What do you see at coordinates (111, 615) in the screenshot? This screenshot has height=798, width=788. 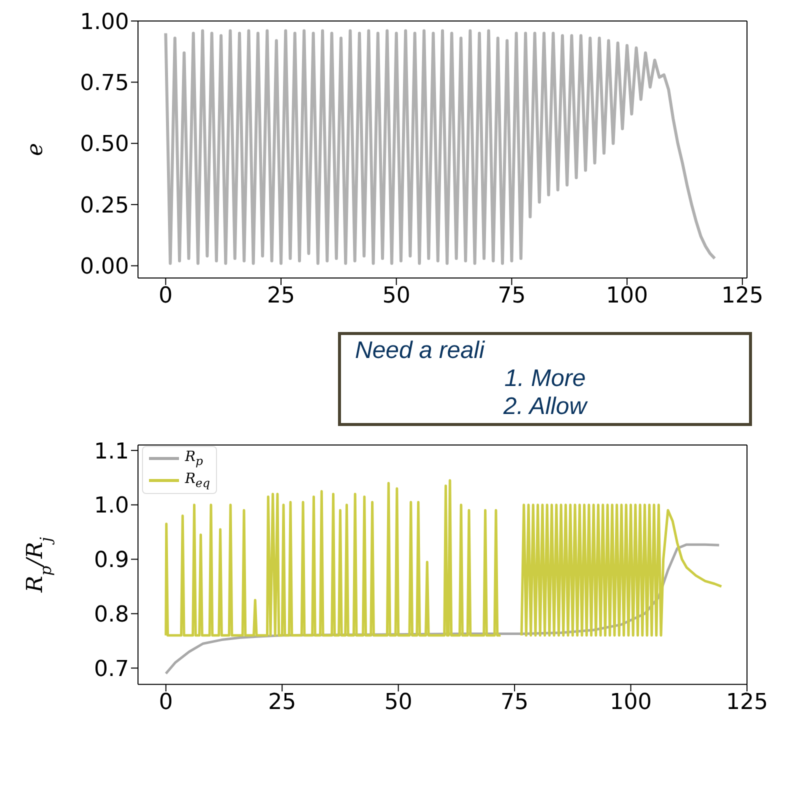 I see `y-tick-label: 0.8` at bounding box center [111, 615].